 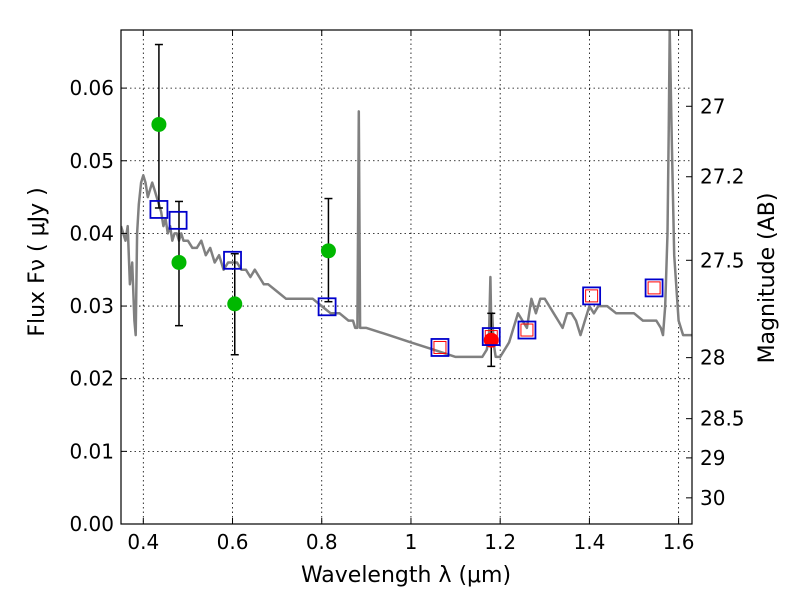 What do you see at coordinates (143, 542) in the screenshot?
I see `x-tick-label: 0.4` at bounding box center [143, 542].